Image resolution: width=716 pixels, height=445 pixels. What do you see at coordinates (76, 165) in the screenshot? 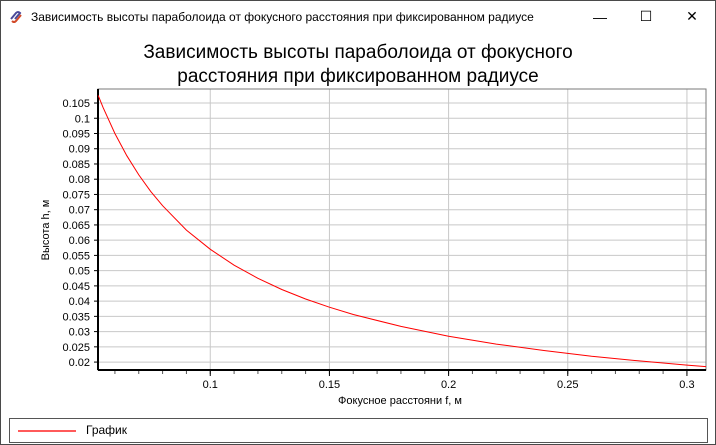
I see `y-tick-label: 0.085` at bounding box center [76, 165].